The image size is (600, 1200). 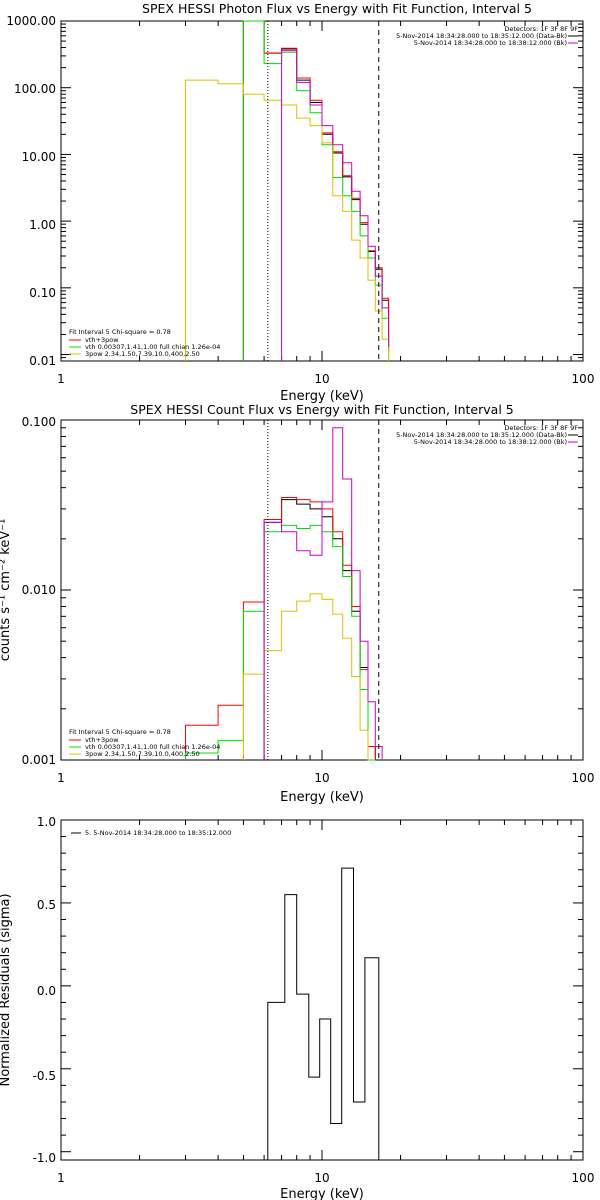 I want to click on y-tick-label: 0.5, so click(x=46, y=905).